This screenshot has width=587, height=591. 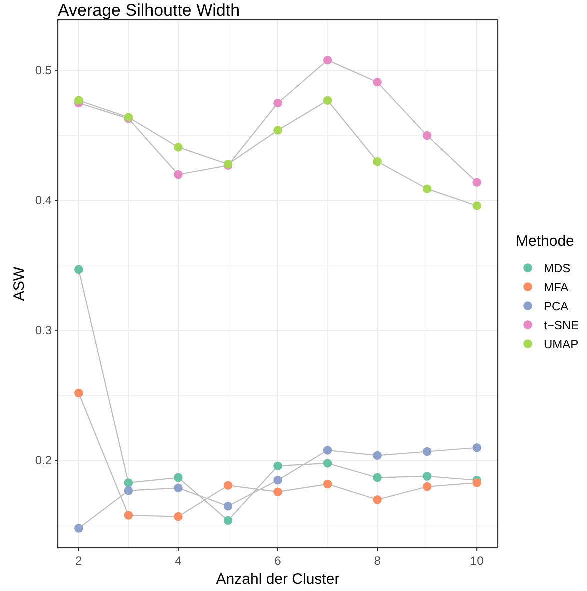 What do you see at coordinates (557, 269) in the screenshot?
I see `legend-label: MDS` at bounding box center [557, 269].